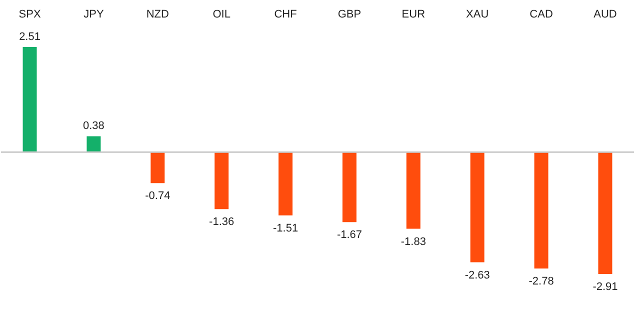 The image size is (636, 323). I want to click on data-label: -1.67, so click(349, 235).